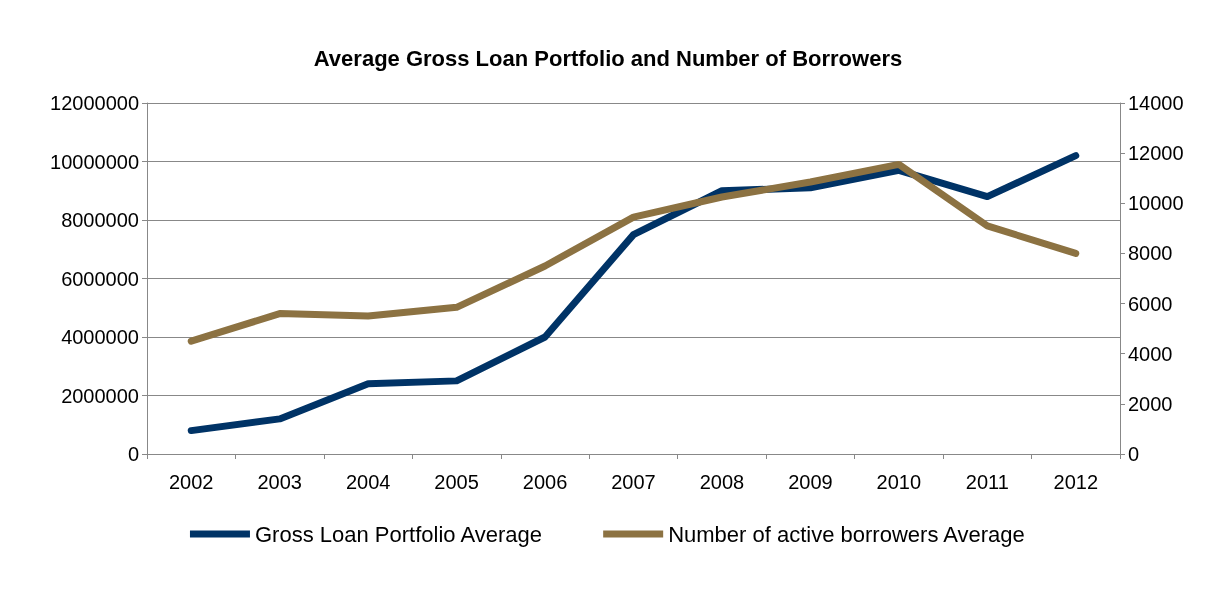  Describe the element at coordinates (456, 482) in the screenshot. I see `x-tick-label: 2005` at that location.